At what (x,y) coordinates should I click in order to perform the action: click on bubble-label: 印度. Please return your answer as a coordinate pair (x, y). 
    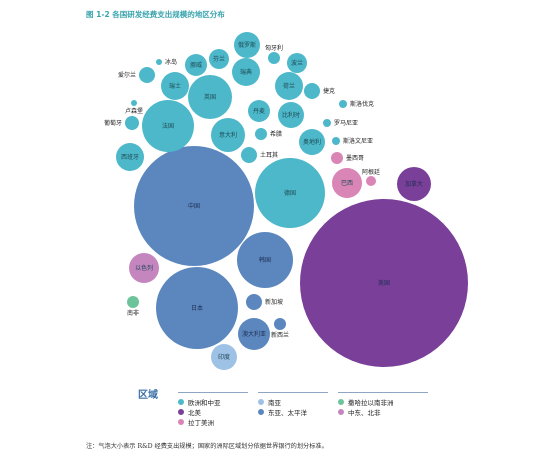
    Looking at the image, I should click on (224, 357).